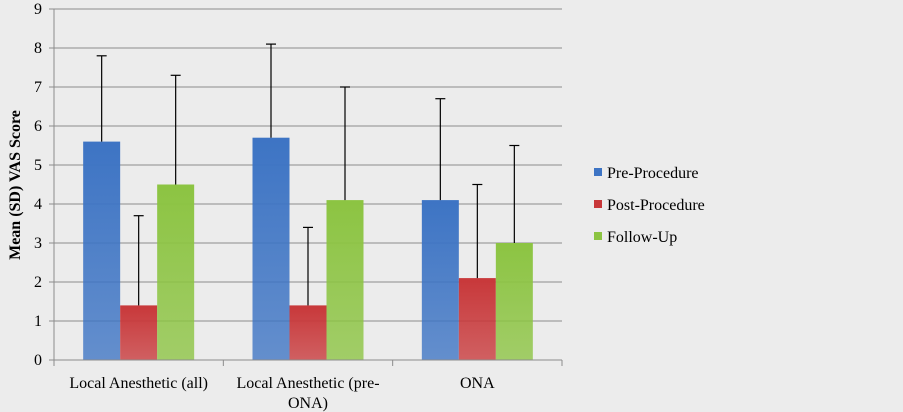 This screenshot has width=903, height=412. I want to click on y-tick-label: 9, so click(38, 9).